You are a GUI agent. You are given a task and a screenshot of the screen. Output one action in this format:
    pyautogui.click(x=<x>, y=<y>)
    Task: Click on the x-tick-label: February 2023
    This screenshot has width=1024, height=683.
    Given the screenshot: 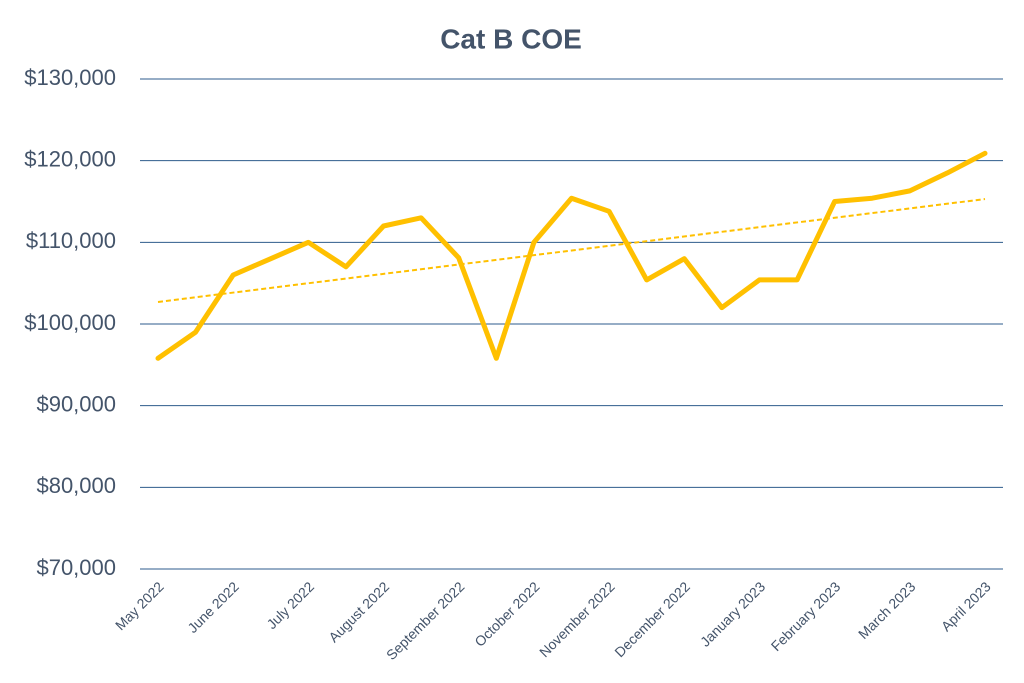 What is the action you would take?
    pyautogui.click(x=806, y=616)
    